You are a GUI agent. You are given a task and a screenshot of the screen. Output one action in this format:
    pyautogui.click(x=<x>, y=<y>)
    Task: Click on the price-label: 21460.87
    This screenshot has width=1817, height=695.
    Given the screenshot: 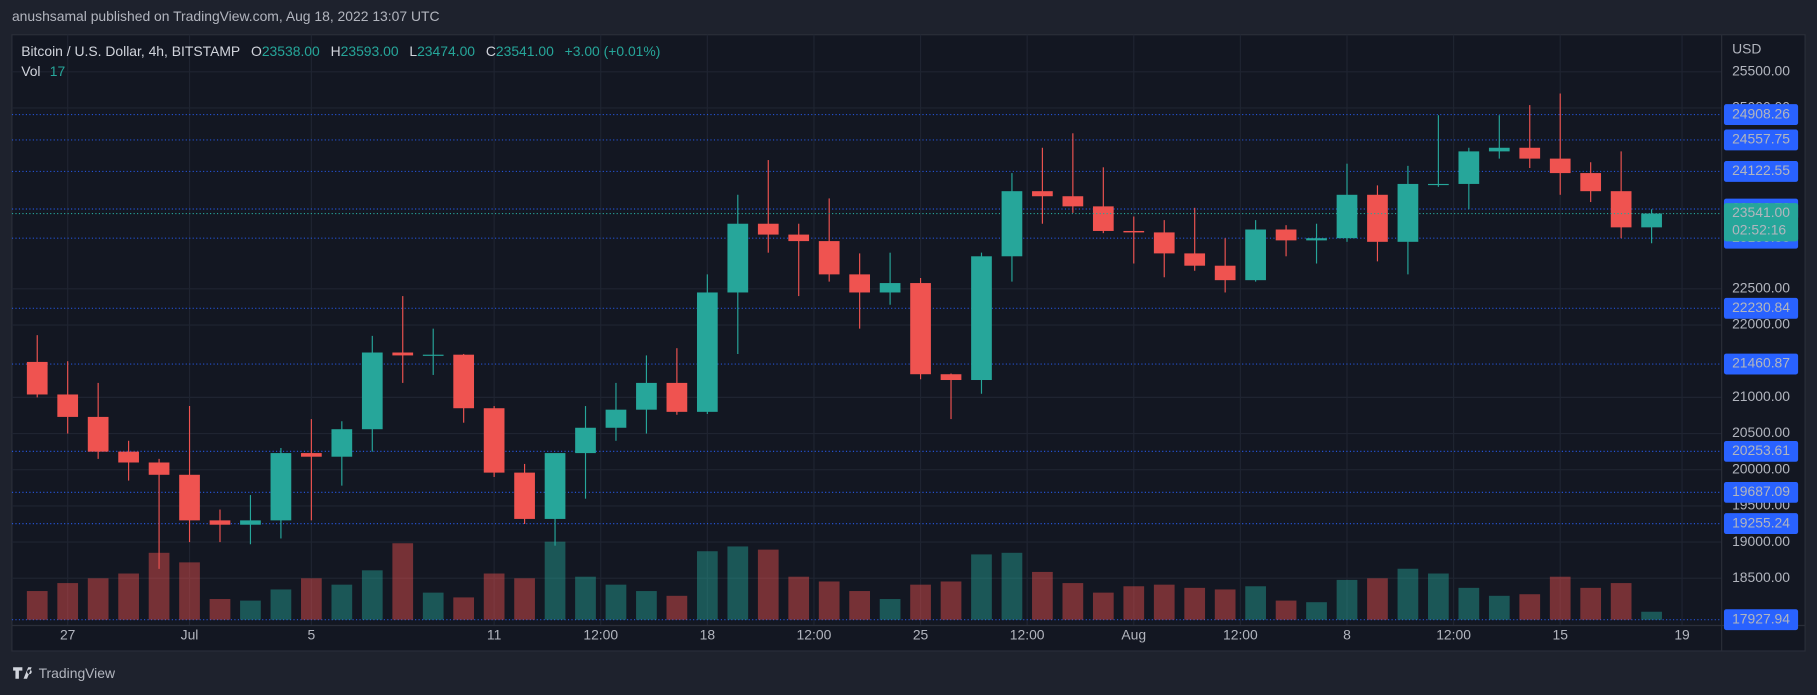 What is the action you would take?
    pyautogui.click(x=1761, y=363)
    